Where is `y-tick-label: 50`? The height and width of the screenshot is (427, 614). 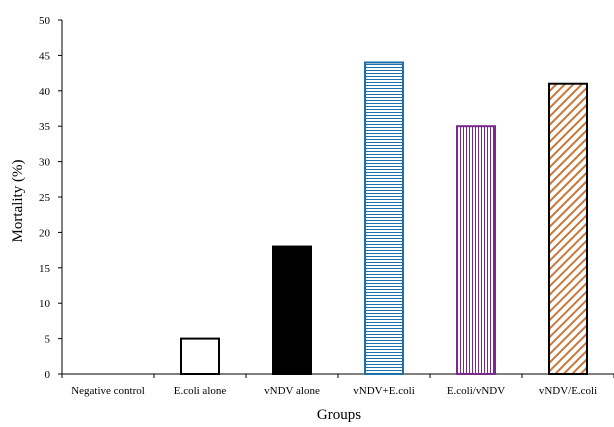
y-tick-label: 50 is located at coordinates (45, 21).